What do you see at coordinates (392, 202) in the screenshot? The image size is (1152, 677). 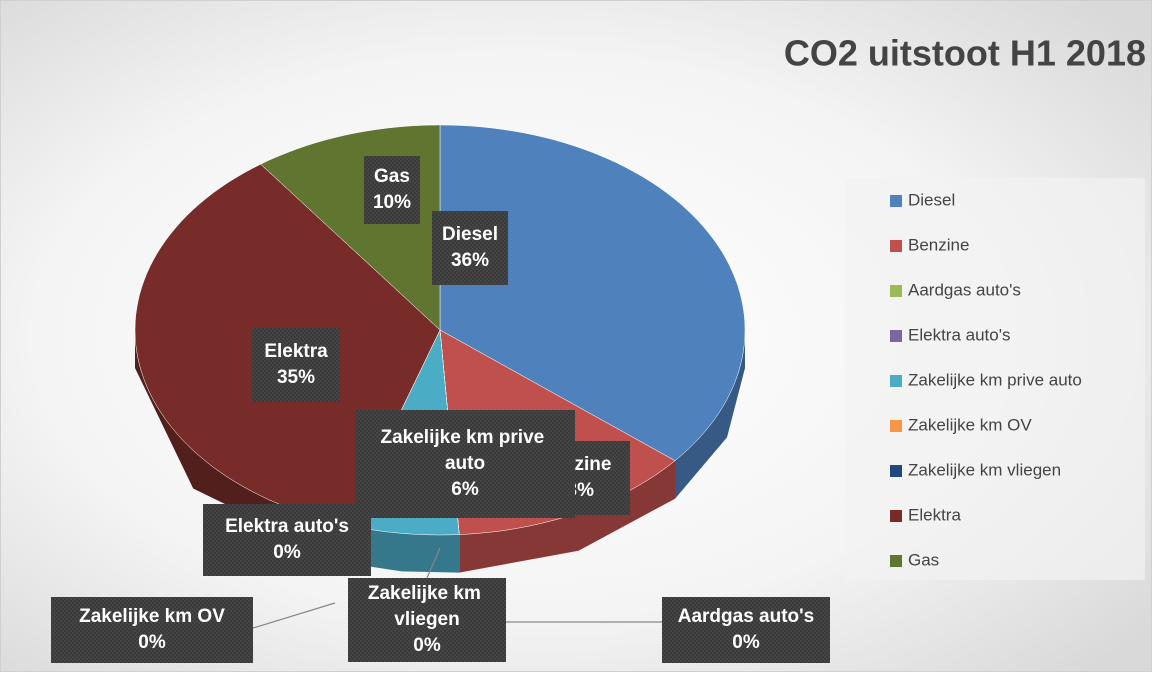 I see `data-label-value: 10%` at bounding box center [392, 202].